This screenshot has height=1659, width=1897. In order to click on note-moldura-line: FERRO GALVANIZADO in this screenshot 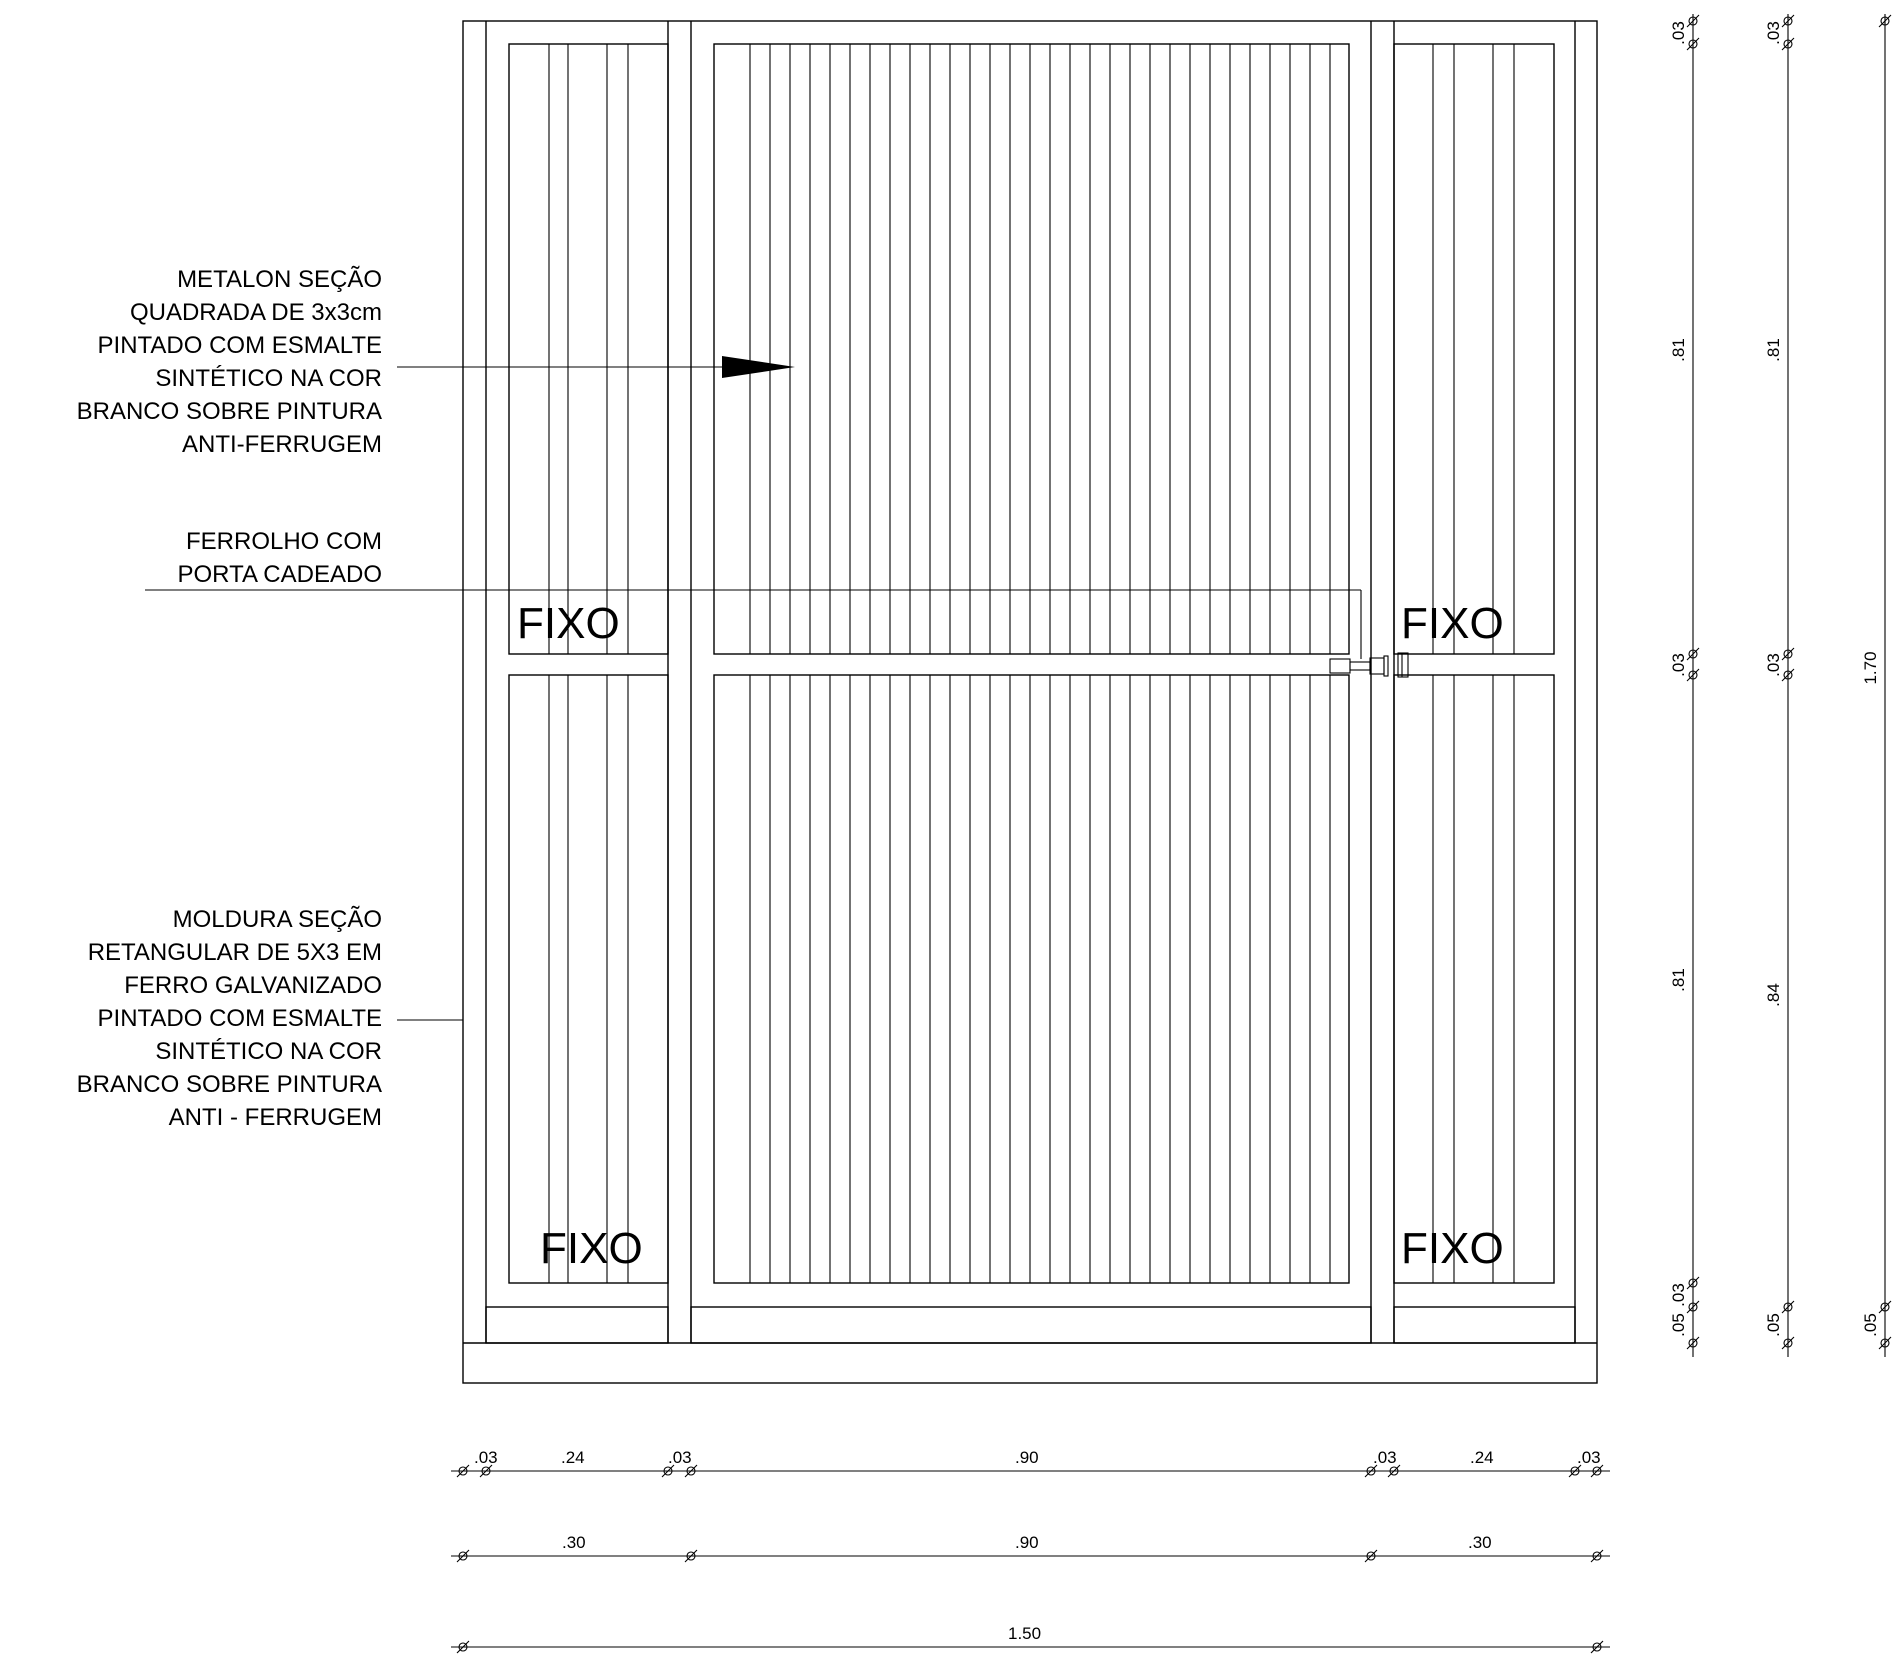, I will do `click(253, 985)`.